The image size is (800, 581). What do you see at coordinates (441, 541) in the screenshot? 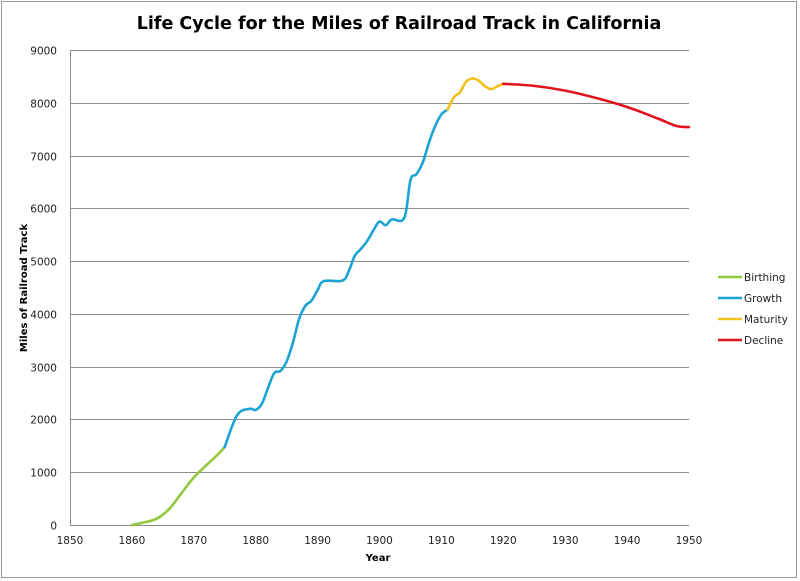
I see `x-tick-label: 1910` at bounding box center [441, 541].